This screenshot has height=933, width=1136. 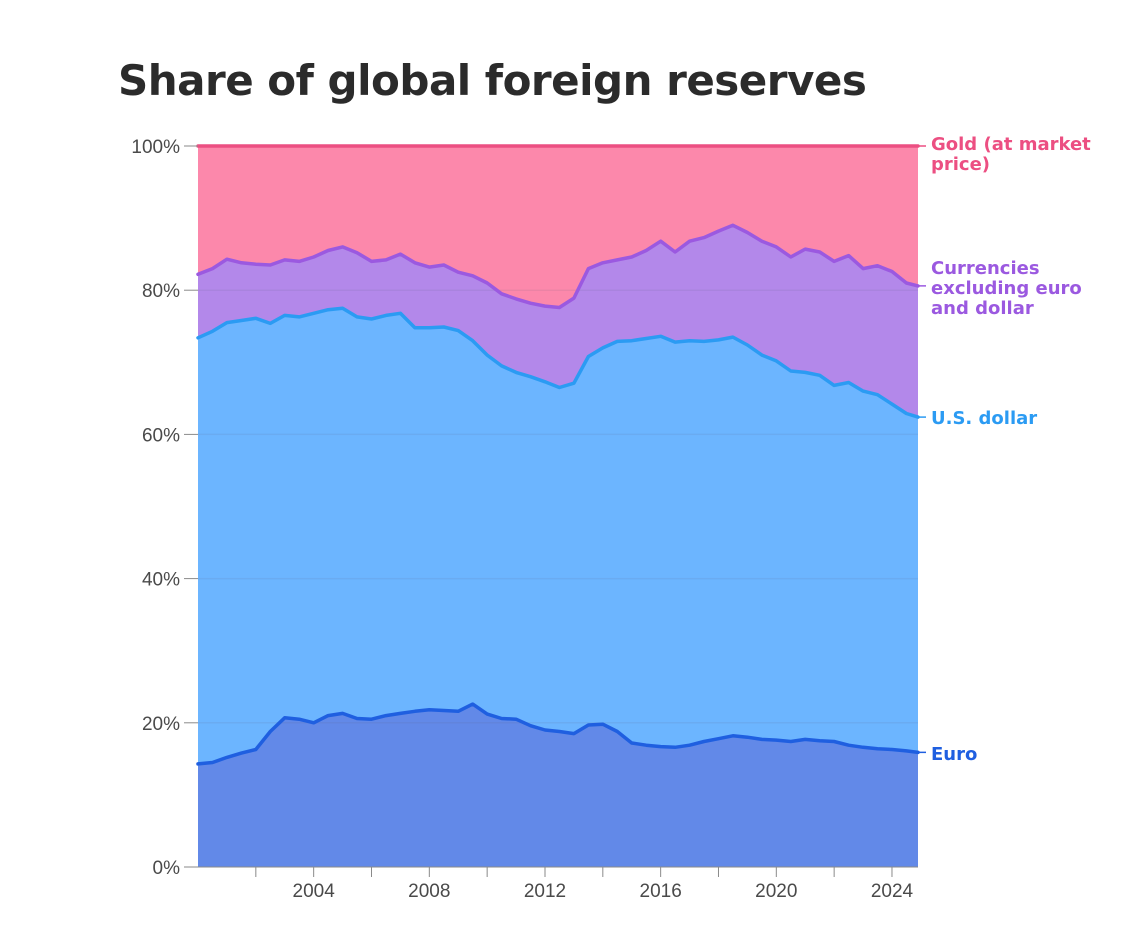 What do you see at coordinates (314, 891) in the screenshot?
I see `x-tick-label-2004: 2004` at bounding box center [314, 891].